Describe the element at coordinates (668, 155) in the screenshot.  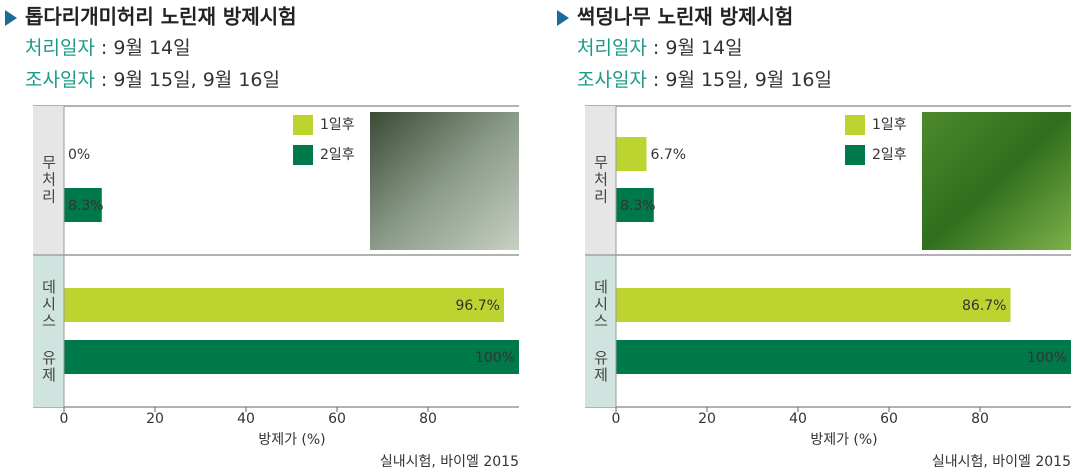
I see `value-label: 6.7%` at that location.